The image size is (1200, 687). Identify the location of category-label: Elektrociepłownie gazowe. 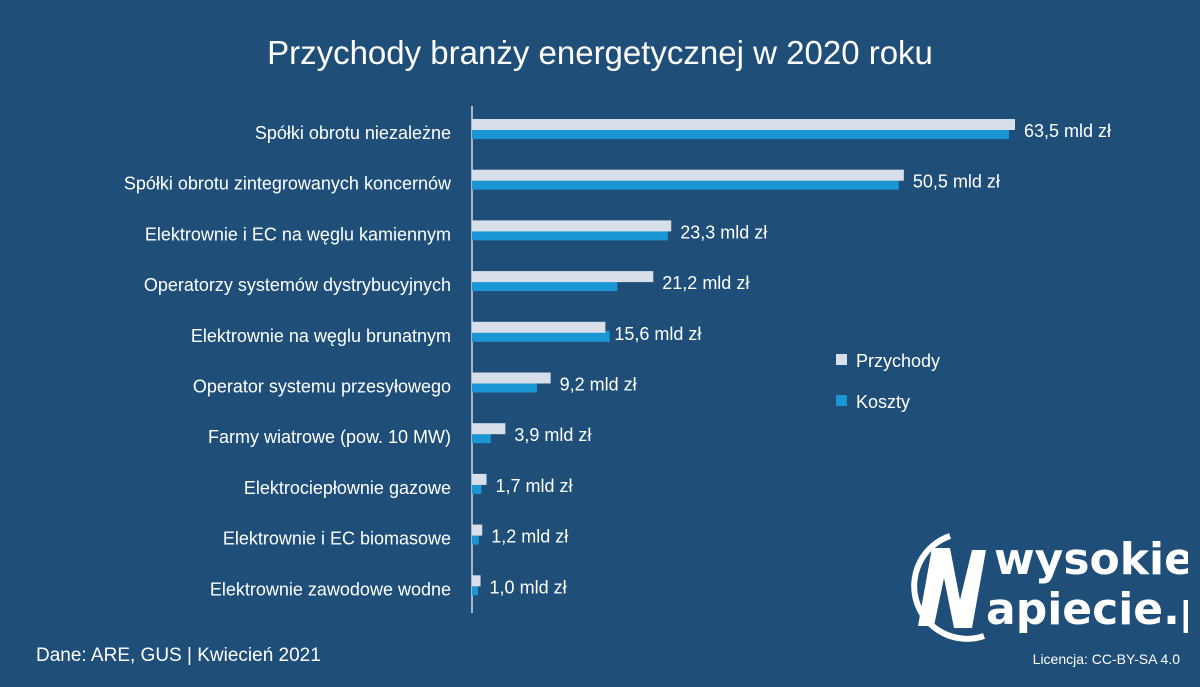
(347, 488).